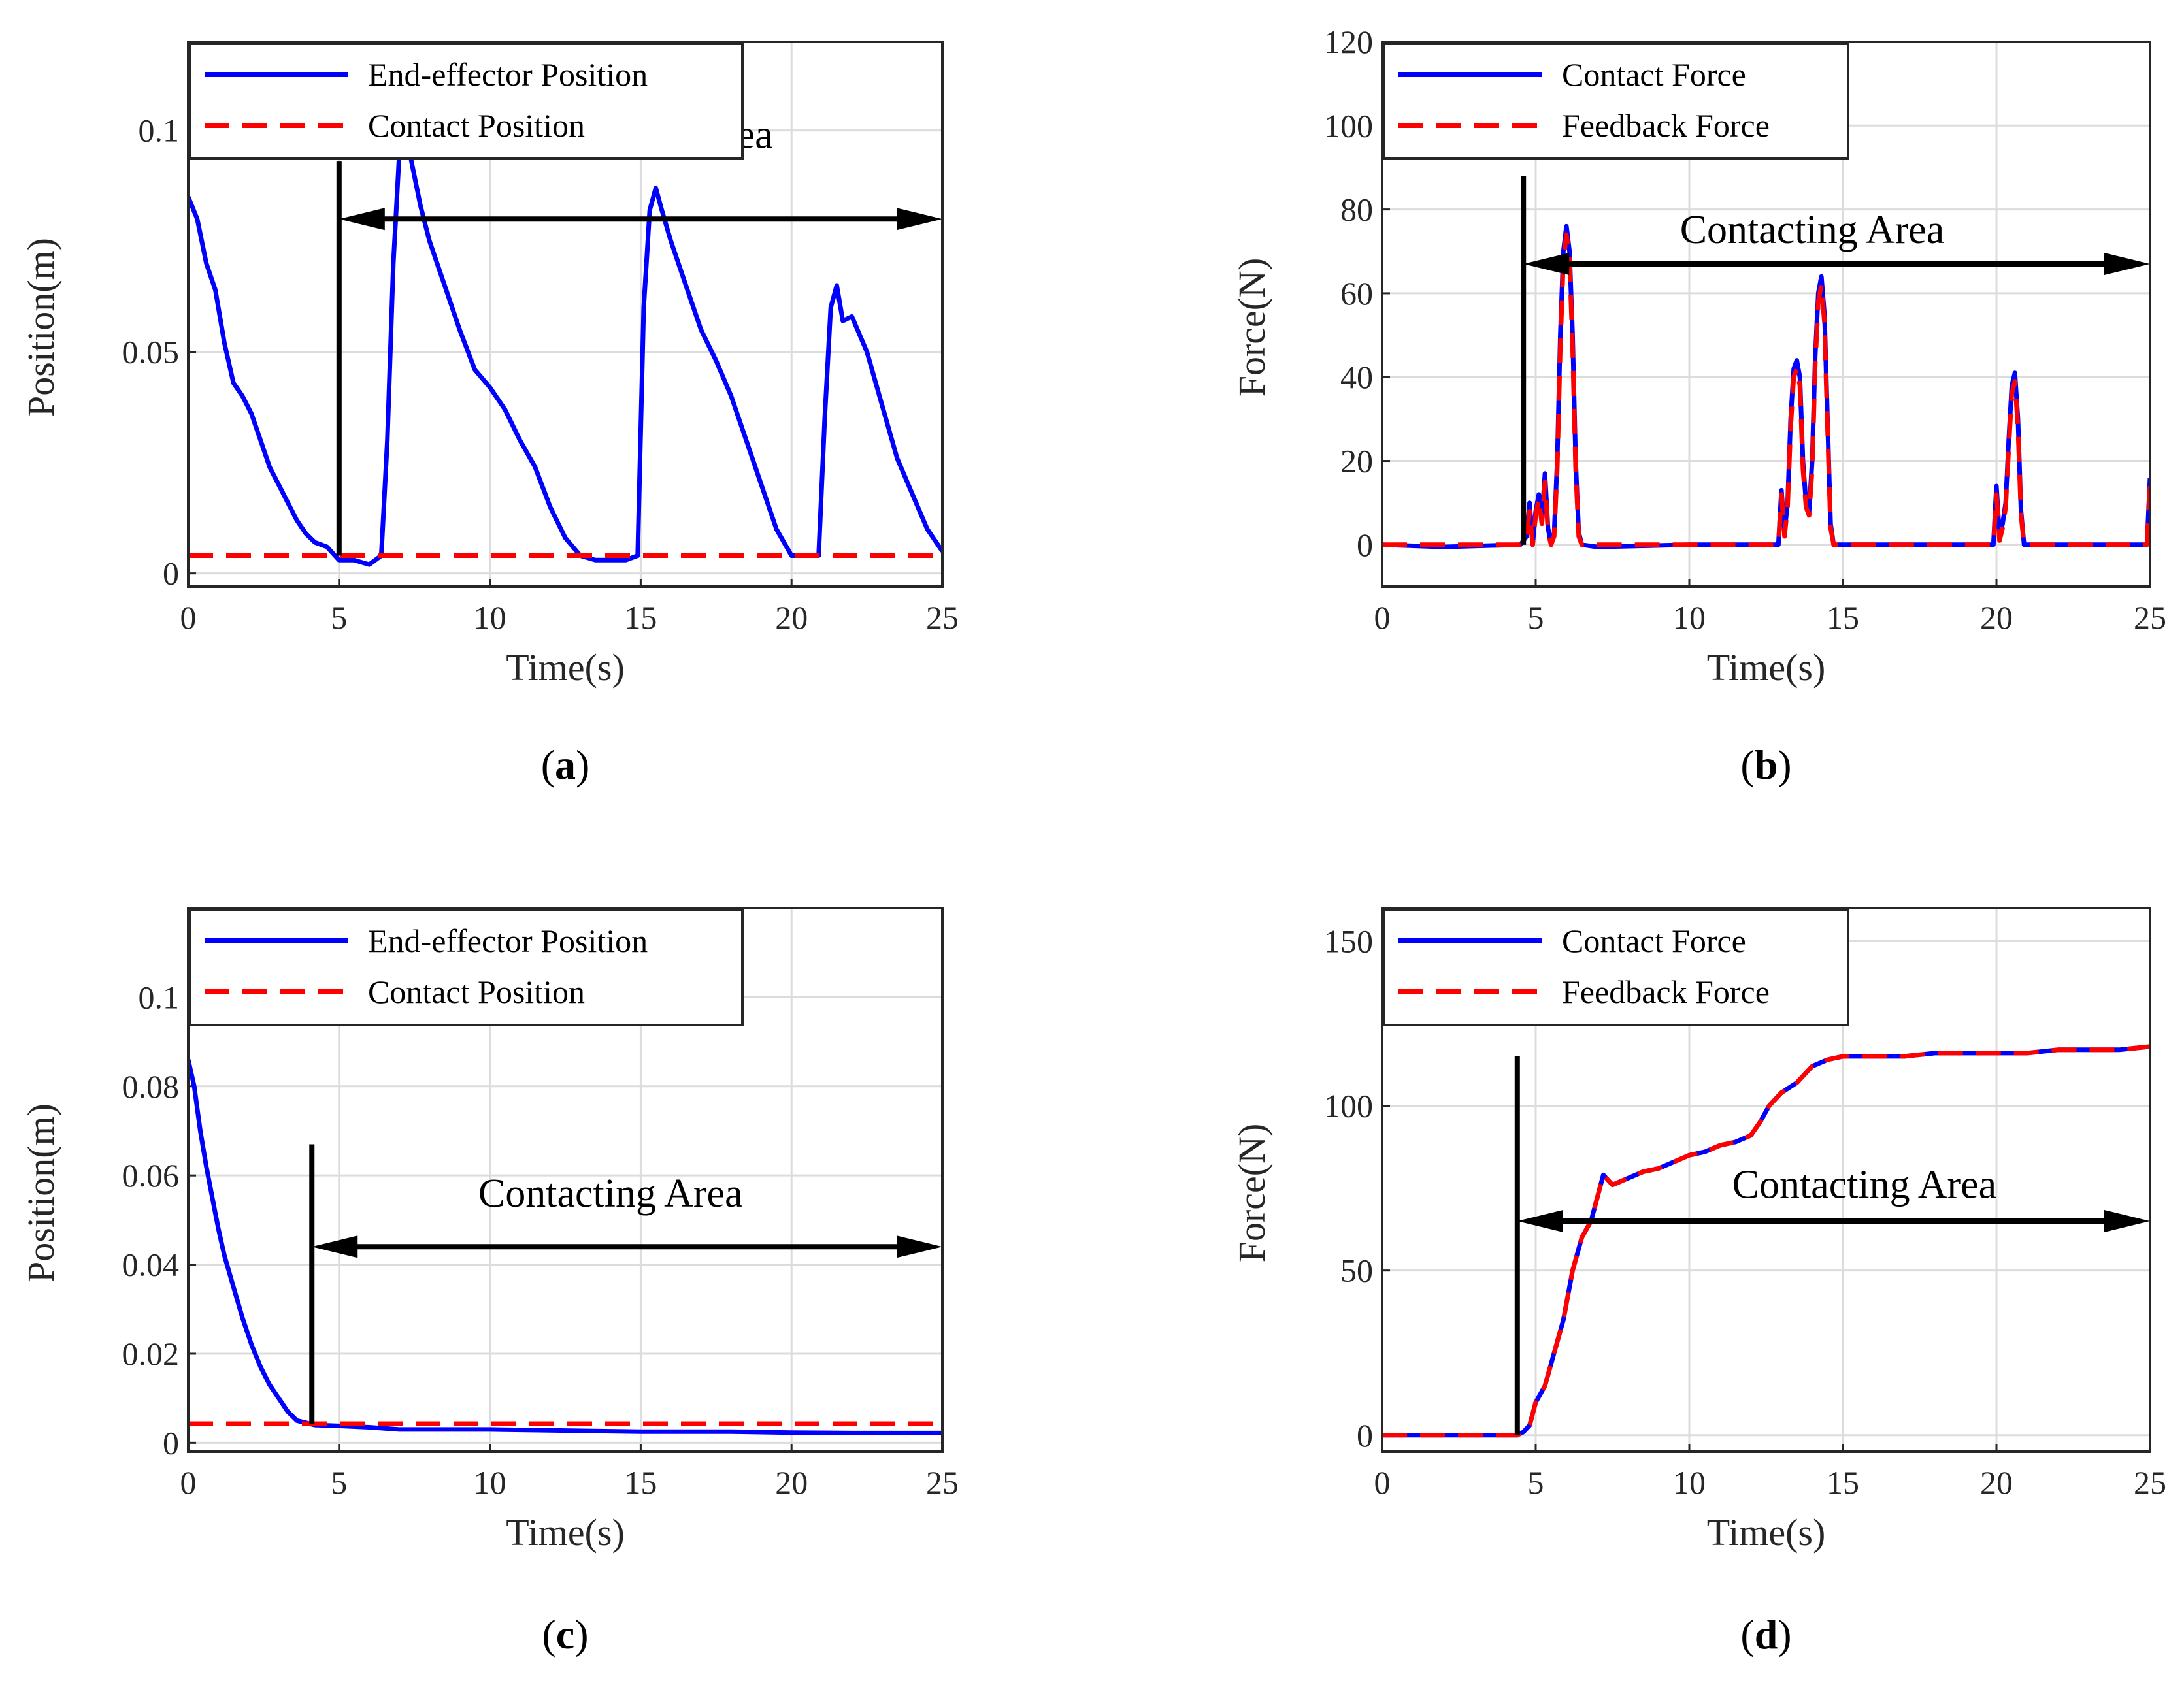 The width and height of the screenshot is (2184, 1683). Describe the element at coordinates (1356, 209) in the screenshot. I see `y-tick-label: 80` at that location.